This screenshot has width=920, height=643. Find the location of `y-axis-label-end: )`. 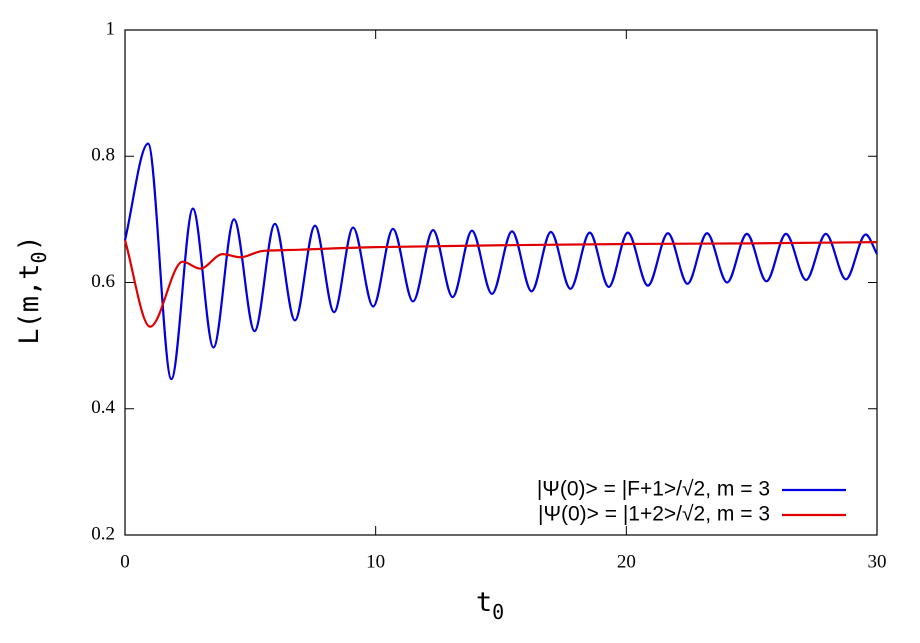

y-axis-label-end: ) is located at coordinates (29, 243).